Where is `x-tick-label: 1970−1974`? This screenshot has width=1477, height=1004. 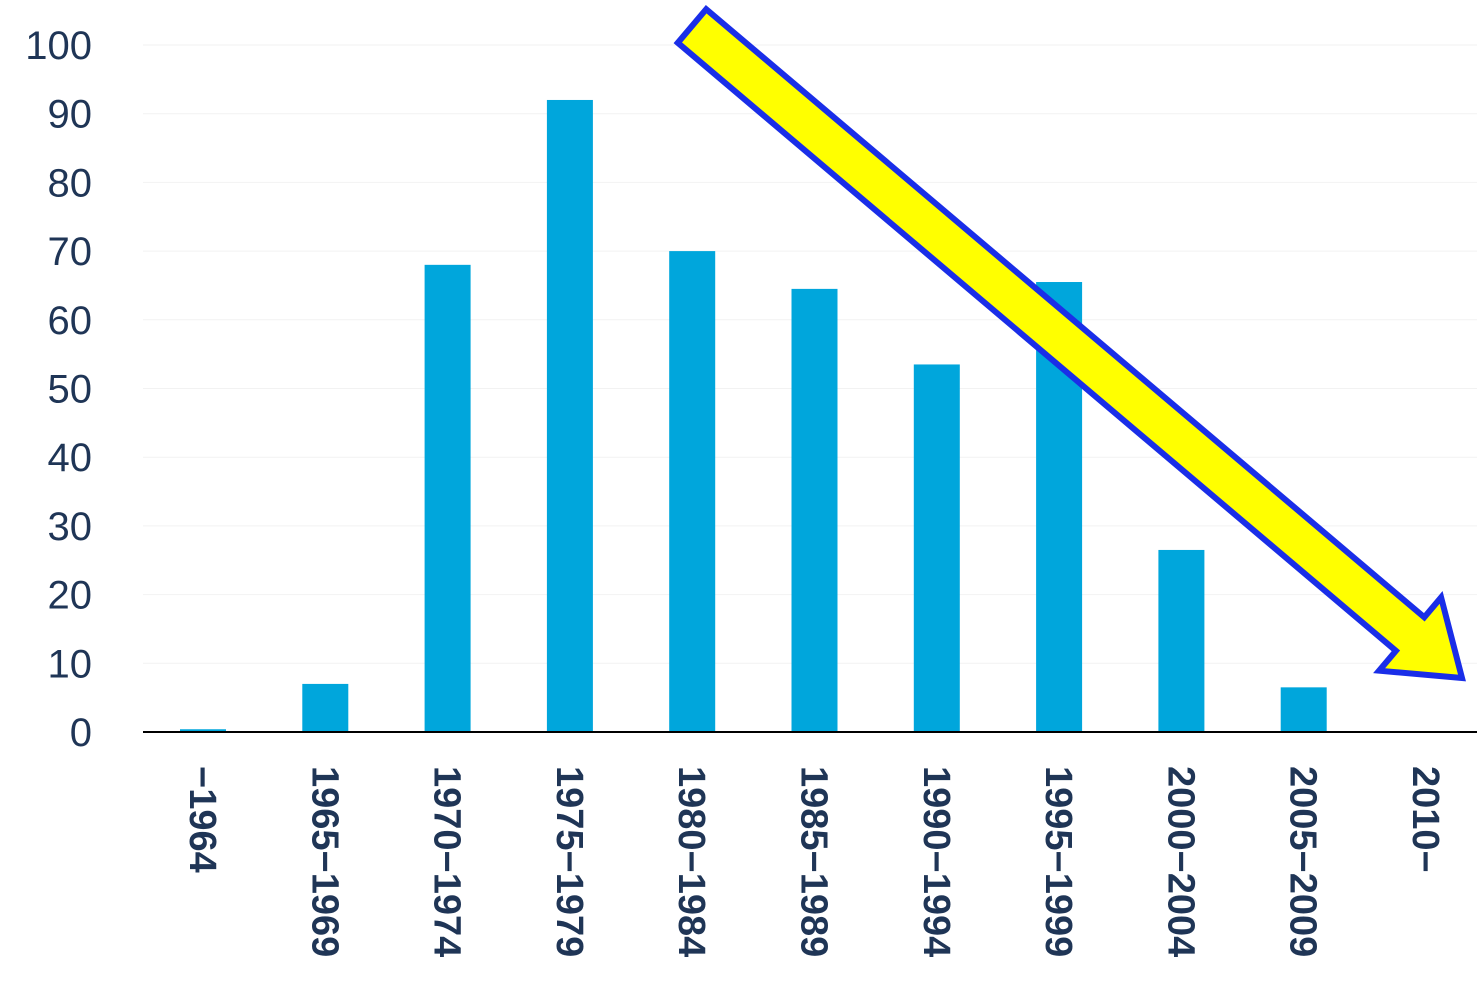
x-tick-label: 1970−1974 is located at coordinates (447, 861).